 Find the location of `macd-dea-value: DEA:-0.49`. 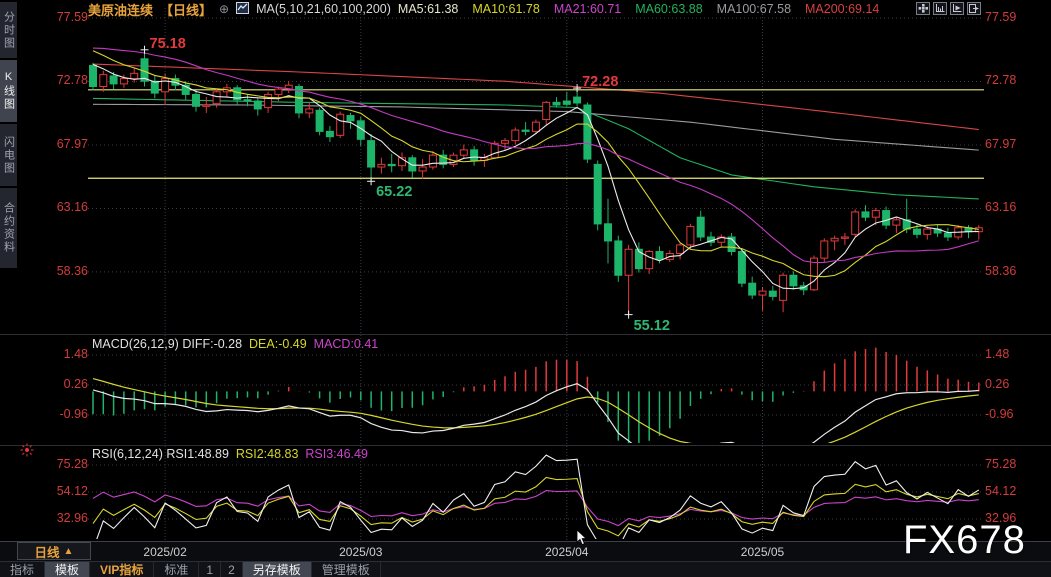

macd-dea-value: DEA:-0.49 is located at coordinates (278, 344).